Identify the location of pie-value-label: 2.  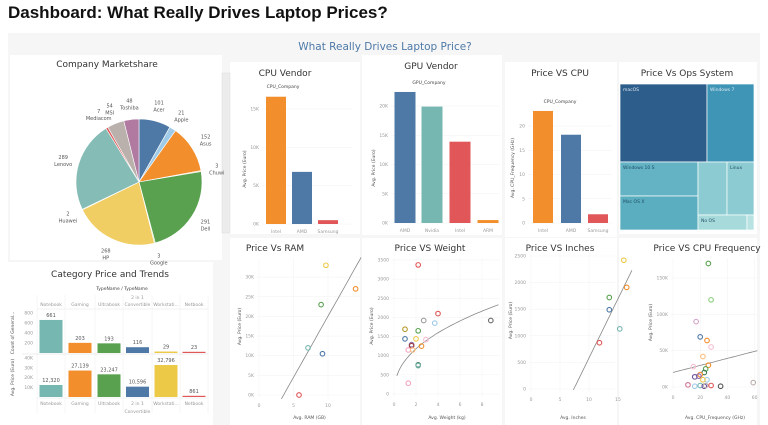
(67, 215).